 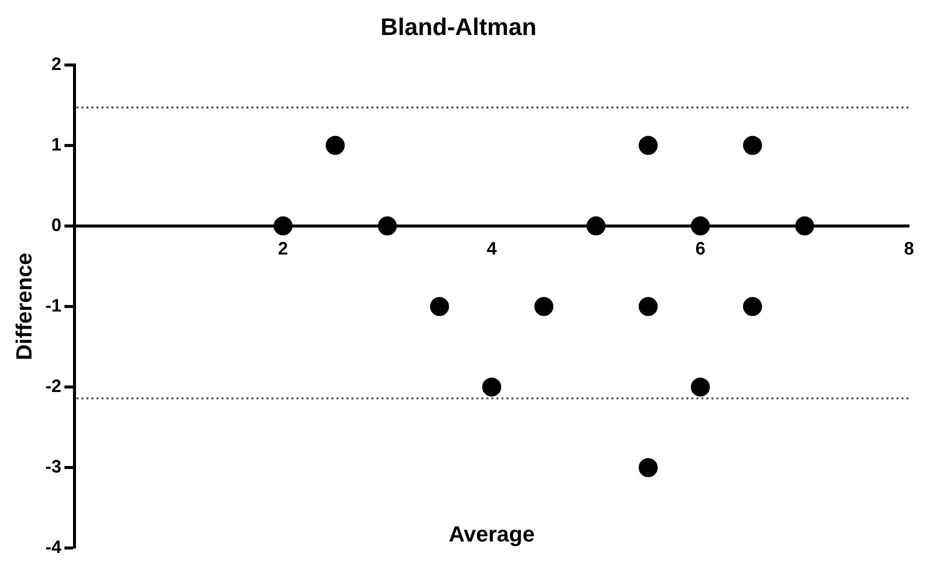 What do you see at coordinates (56, 64) in the screenshot?
I see `y-tick-label: 2` at bounding box center [56, 64].